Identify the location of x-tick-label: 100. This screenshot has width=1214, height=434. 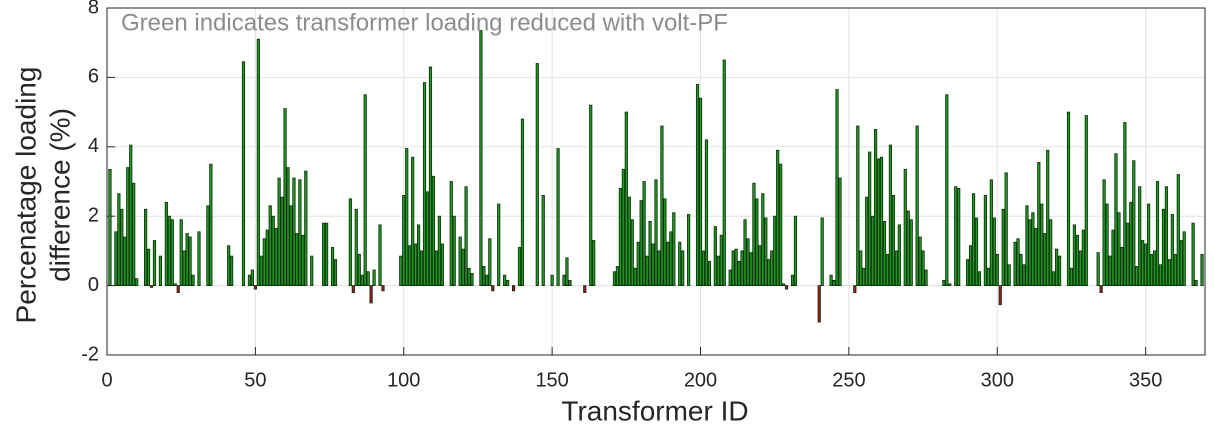
(403, 380).